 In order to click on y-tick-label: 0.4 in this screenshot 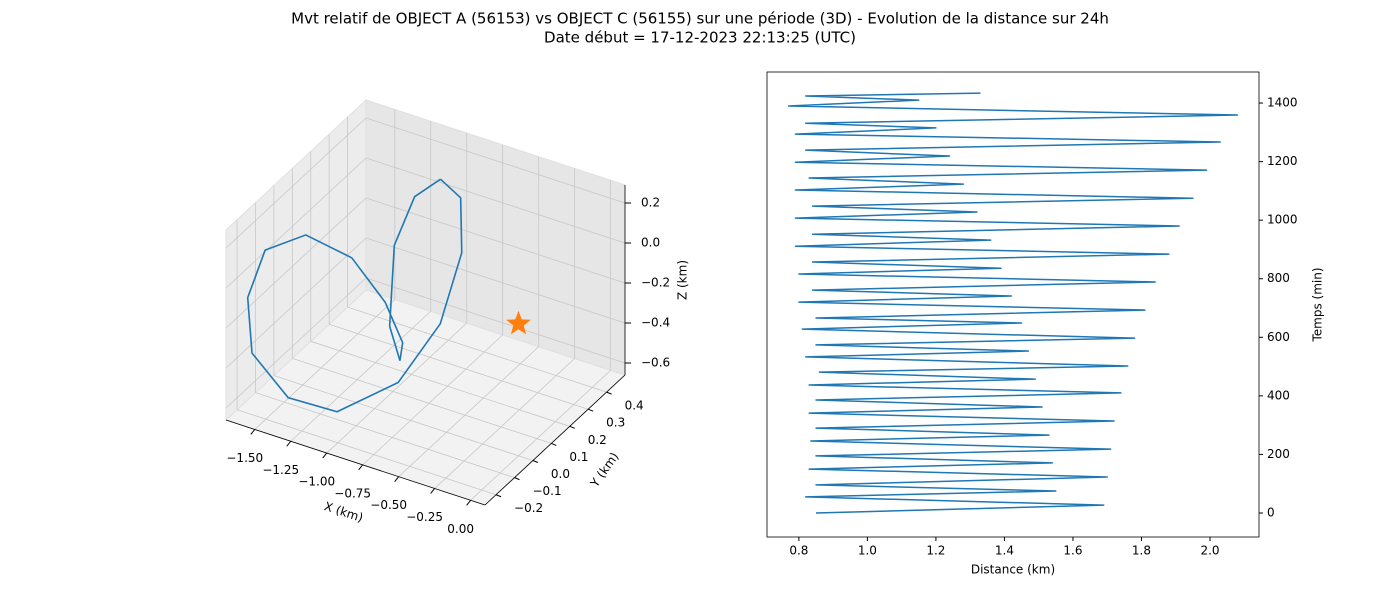, I will do `click(634, 406)`.